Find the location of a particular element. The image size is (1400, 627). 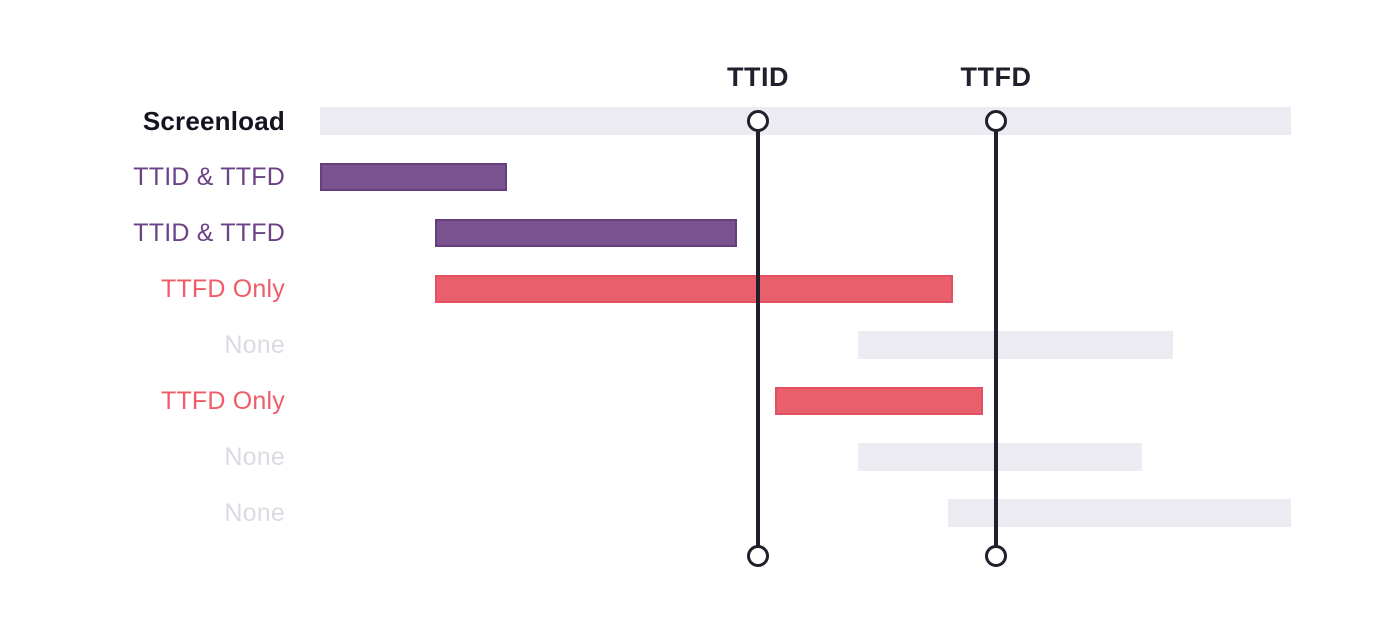

marker-line-ttid is located at coordinates (758, 338).